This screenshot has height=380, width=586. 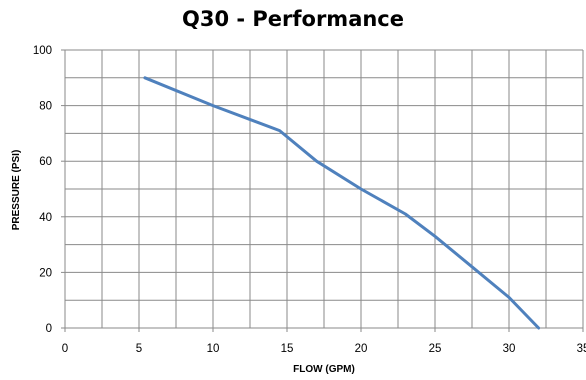 What do you see at coordinates (293, 19) in the screenshot?
I see `chart-title: Q30 - Performance` at bounding box center [293, 19].